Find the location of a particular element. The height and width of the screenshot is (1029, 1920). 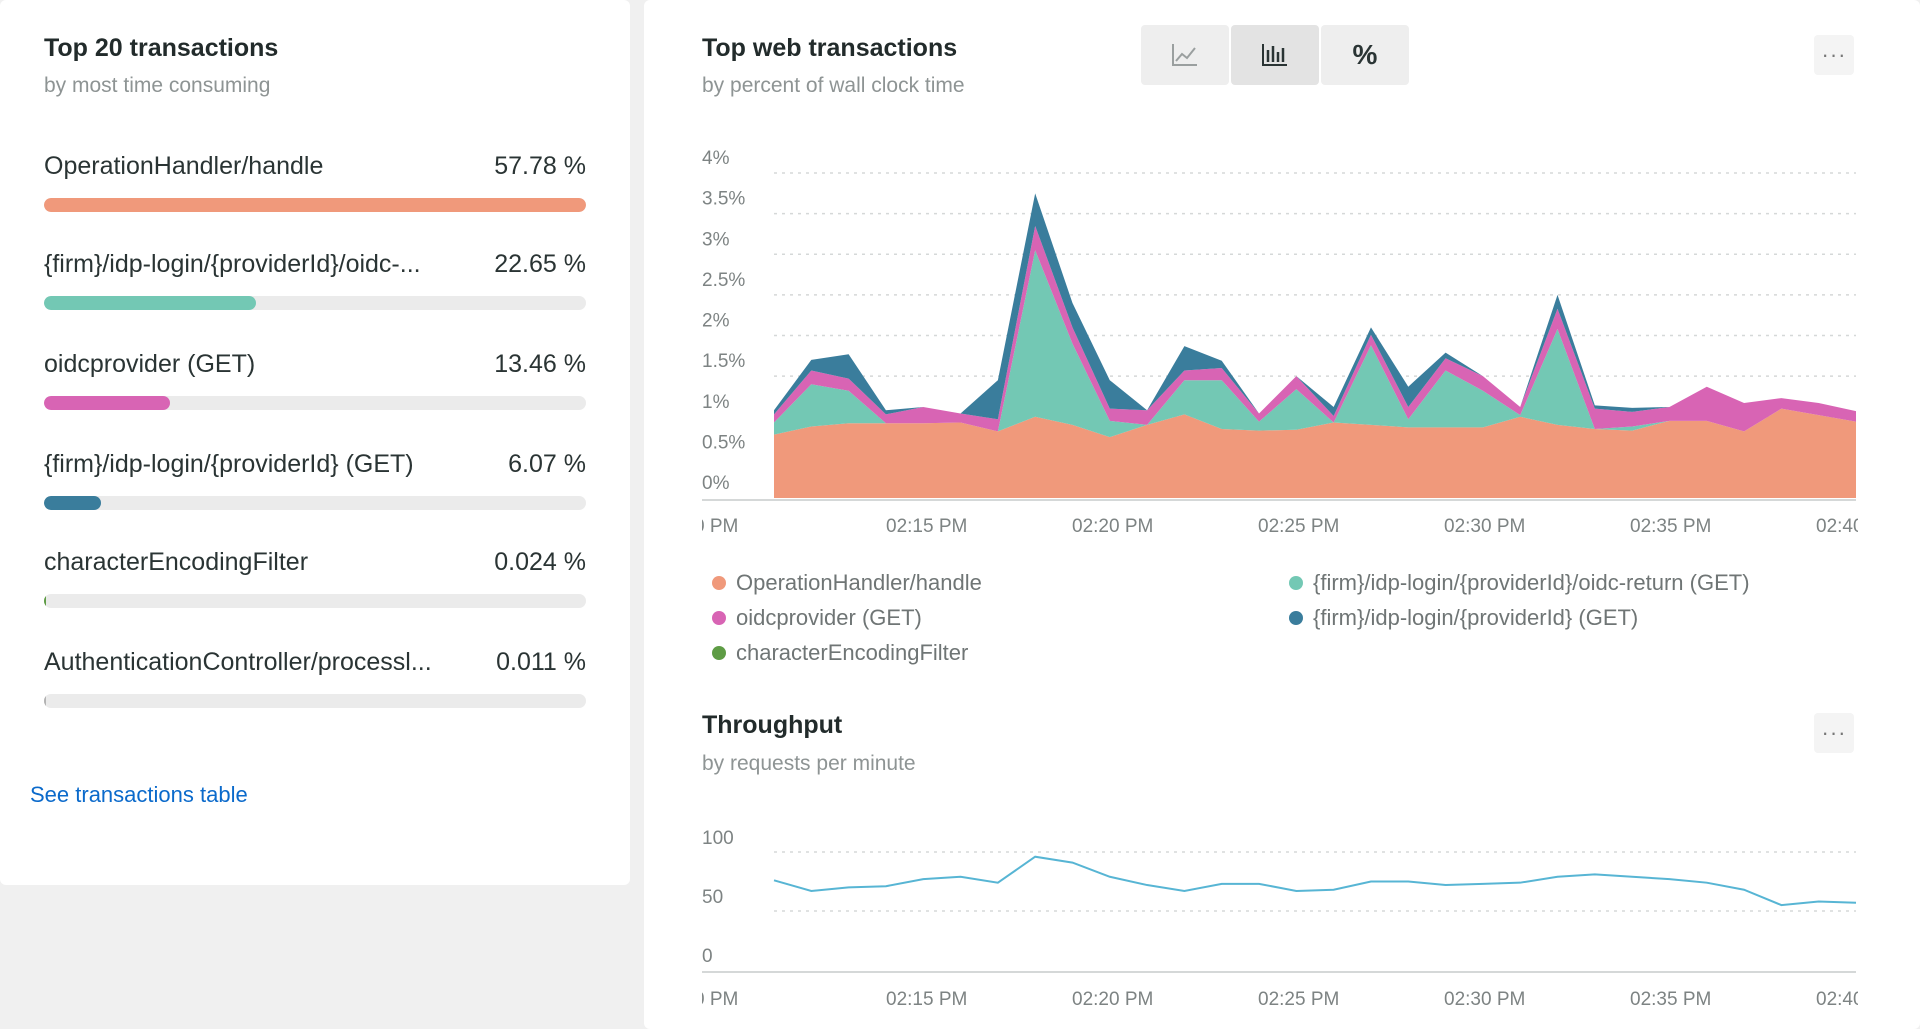

y-tick-label: 50 is located at coordinates (712, 897).